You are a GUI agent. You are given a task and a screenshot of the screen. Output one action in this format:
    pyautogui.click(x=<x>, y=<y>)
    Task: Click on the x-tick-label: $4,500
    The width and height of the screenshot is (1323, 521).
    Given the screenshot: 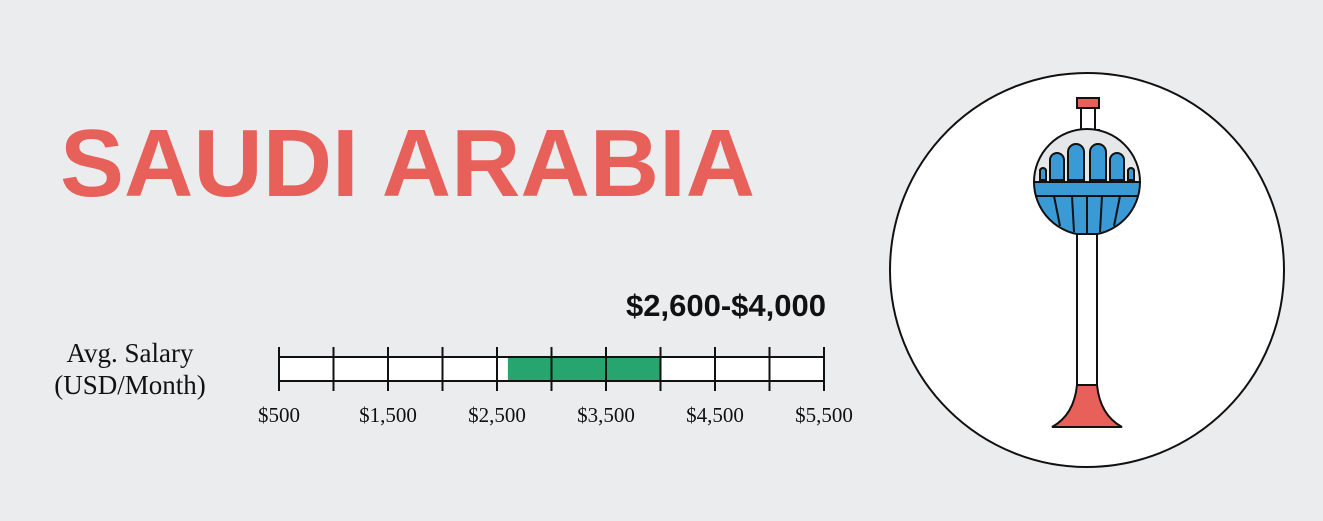 What is the action you would take?
    pyautogui.click(x=715, y=415)
    